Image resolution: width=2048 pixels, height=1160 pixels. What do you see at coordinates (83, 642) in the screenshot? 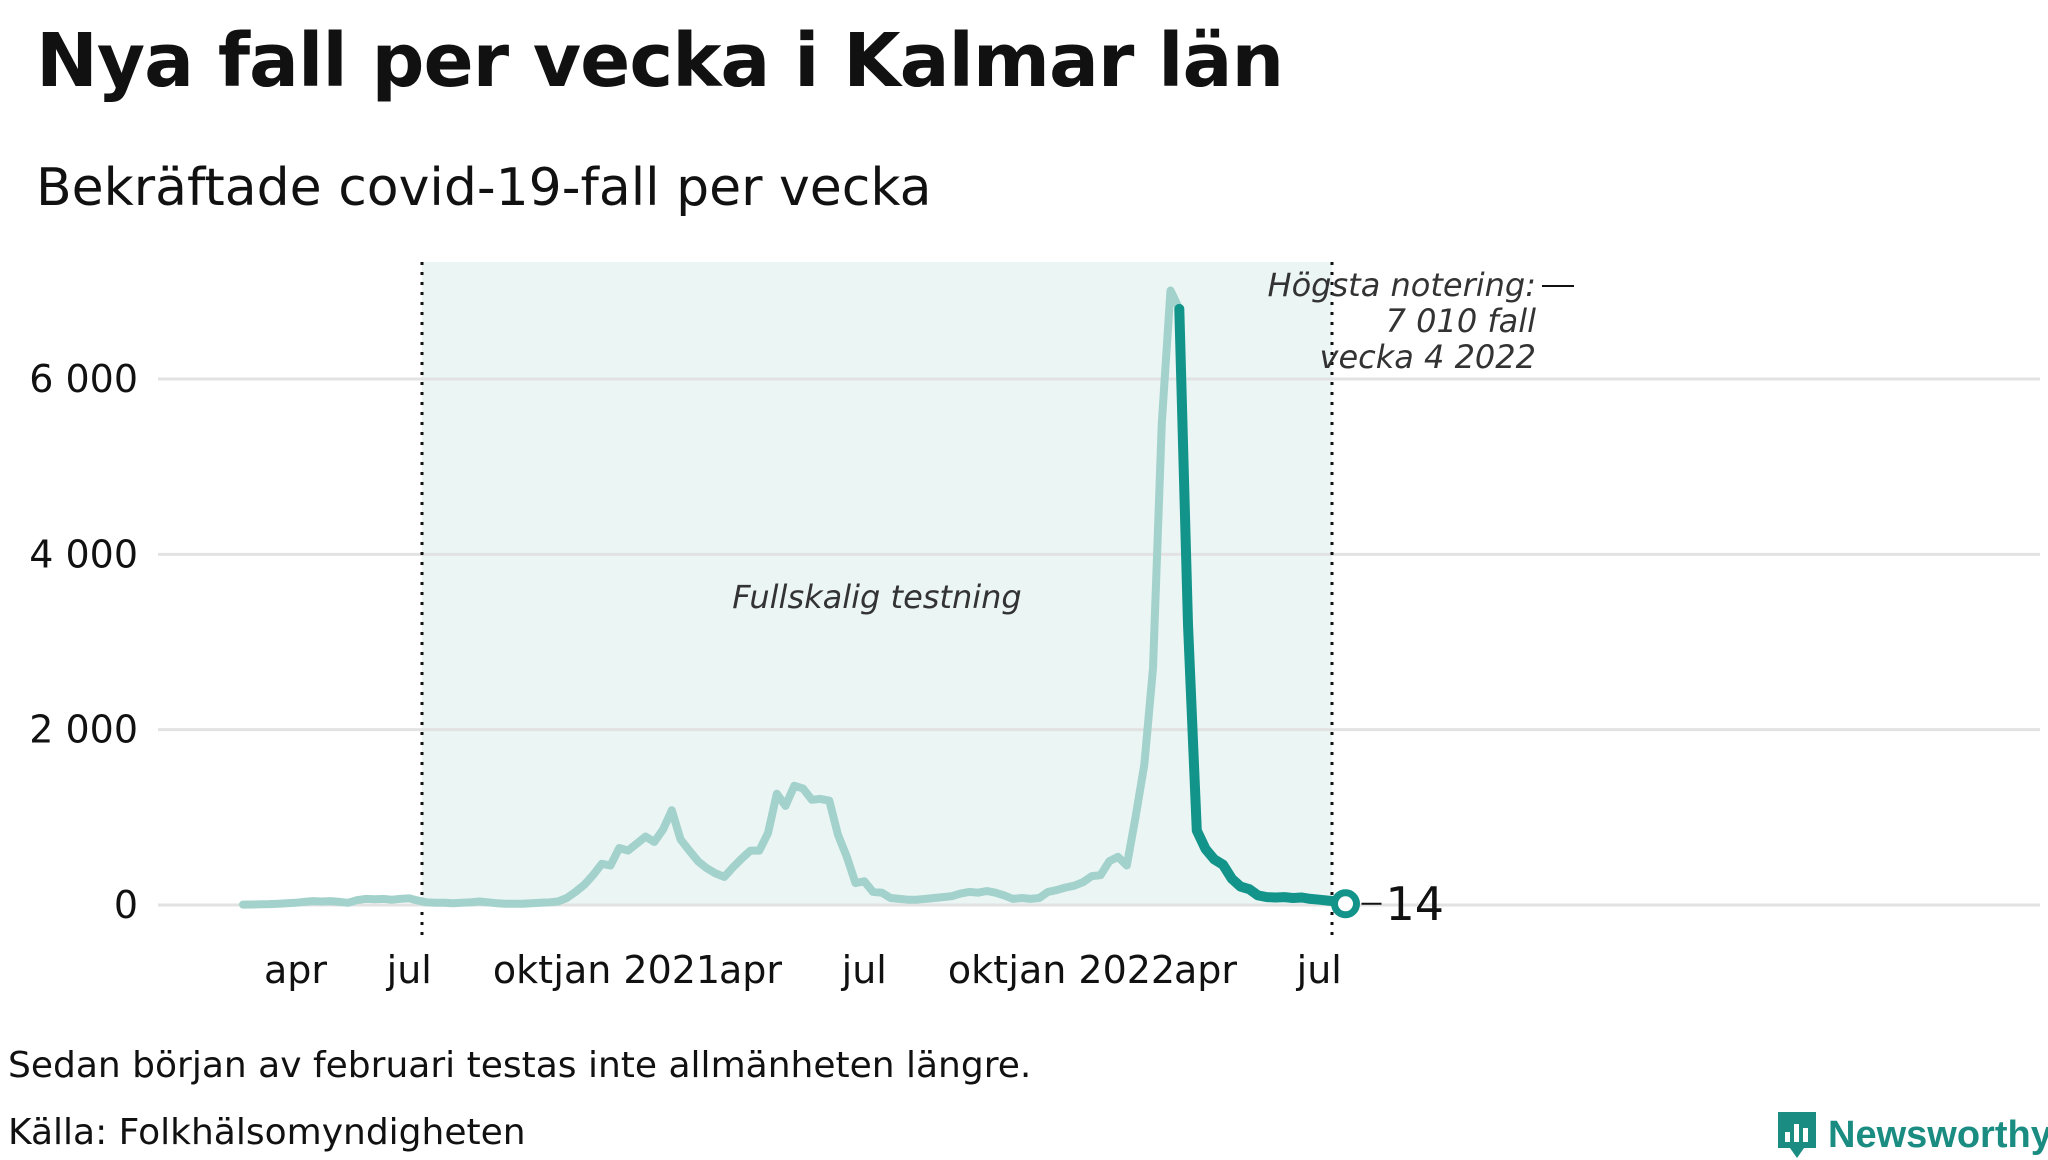
I see `y-axis-labels: 0 2 000 4 000 6 000` at bounding box center [83, 642].